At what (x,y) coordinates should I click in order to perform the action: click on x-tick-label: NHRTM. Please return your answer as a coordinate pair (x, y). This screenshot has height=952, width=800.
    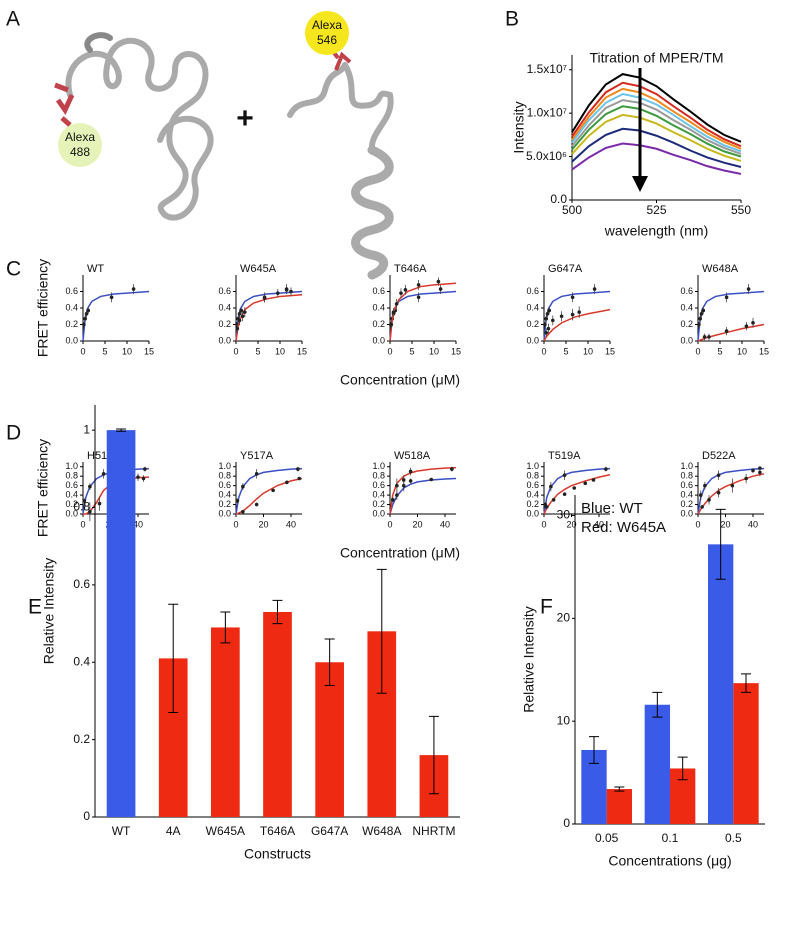
    Looking at the image, I should click on (433, 831).